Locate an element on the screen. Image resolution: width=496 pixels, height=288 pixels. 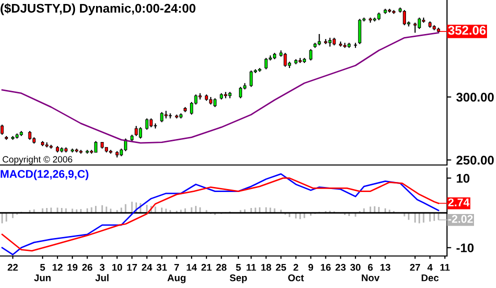
x-tick-label: 24 is located at coordinates (147, 267).